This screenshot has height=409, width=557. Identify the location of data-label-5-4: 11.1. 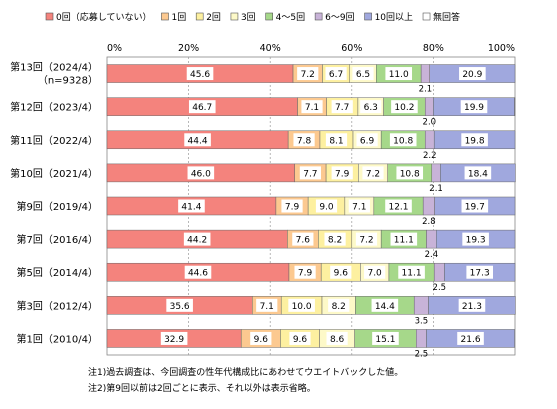
(404, 241).